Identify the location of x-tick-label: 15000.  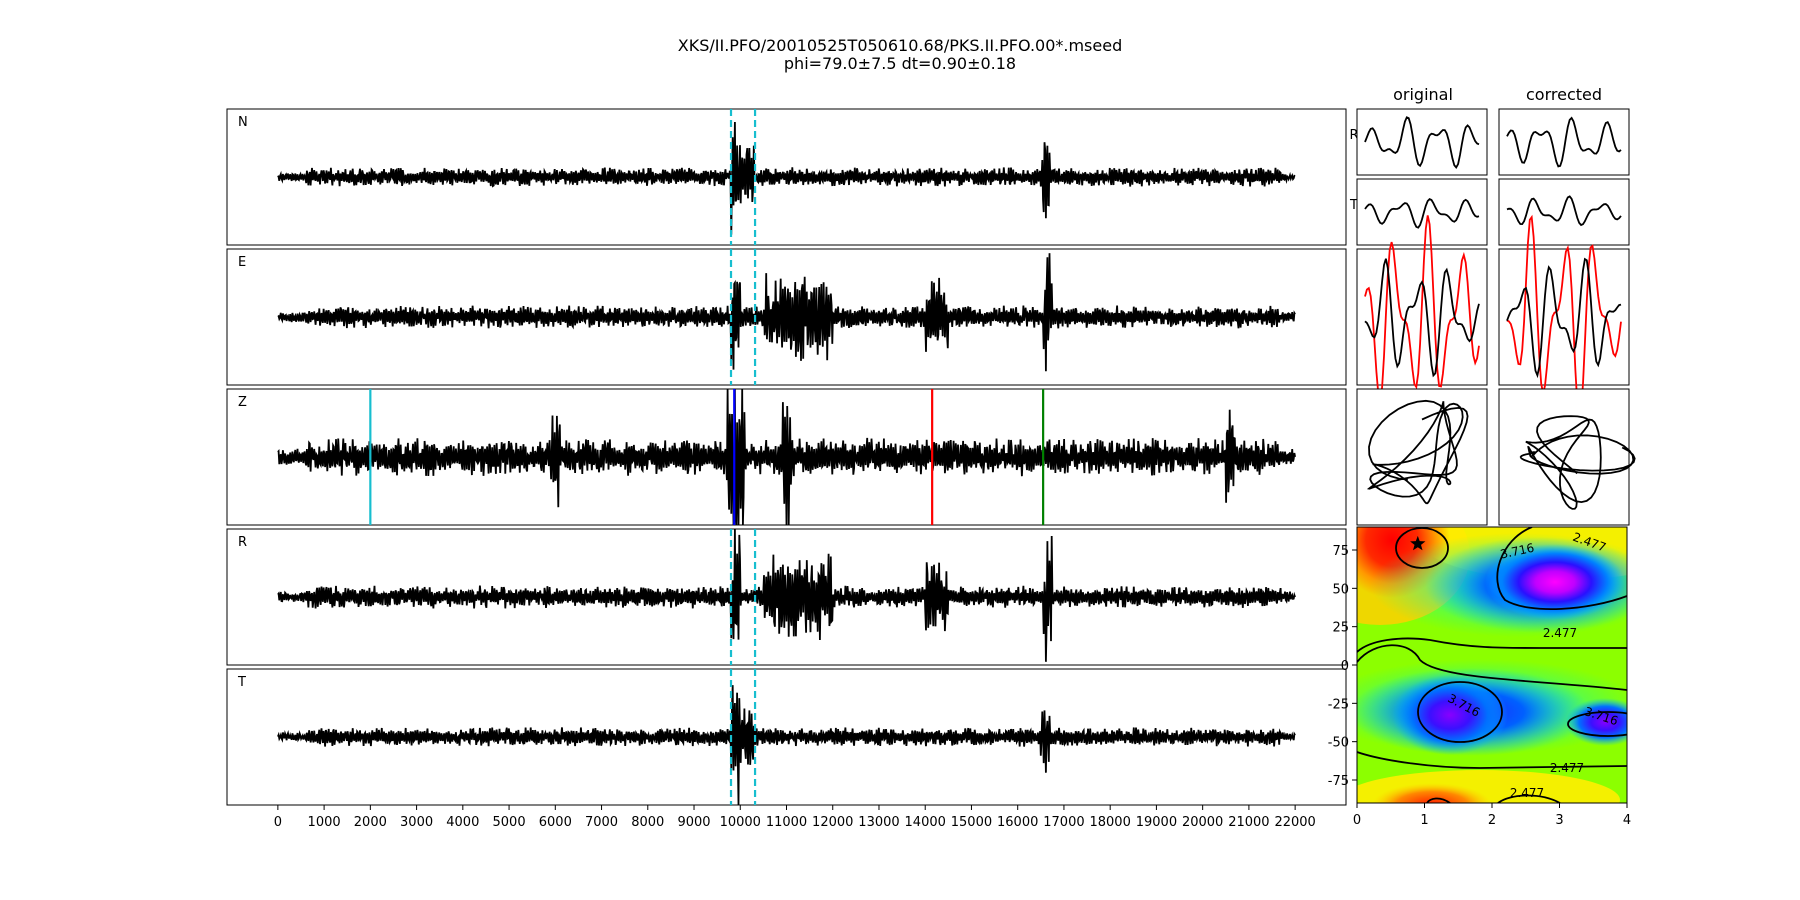
(971, 822).